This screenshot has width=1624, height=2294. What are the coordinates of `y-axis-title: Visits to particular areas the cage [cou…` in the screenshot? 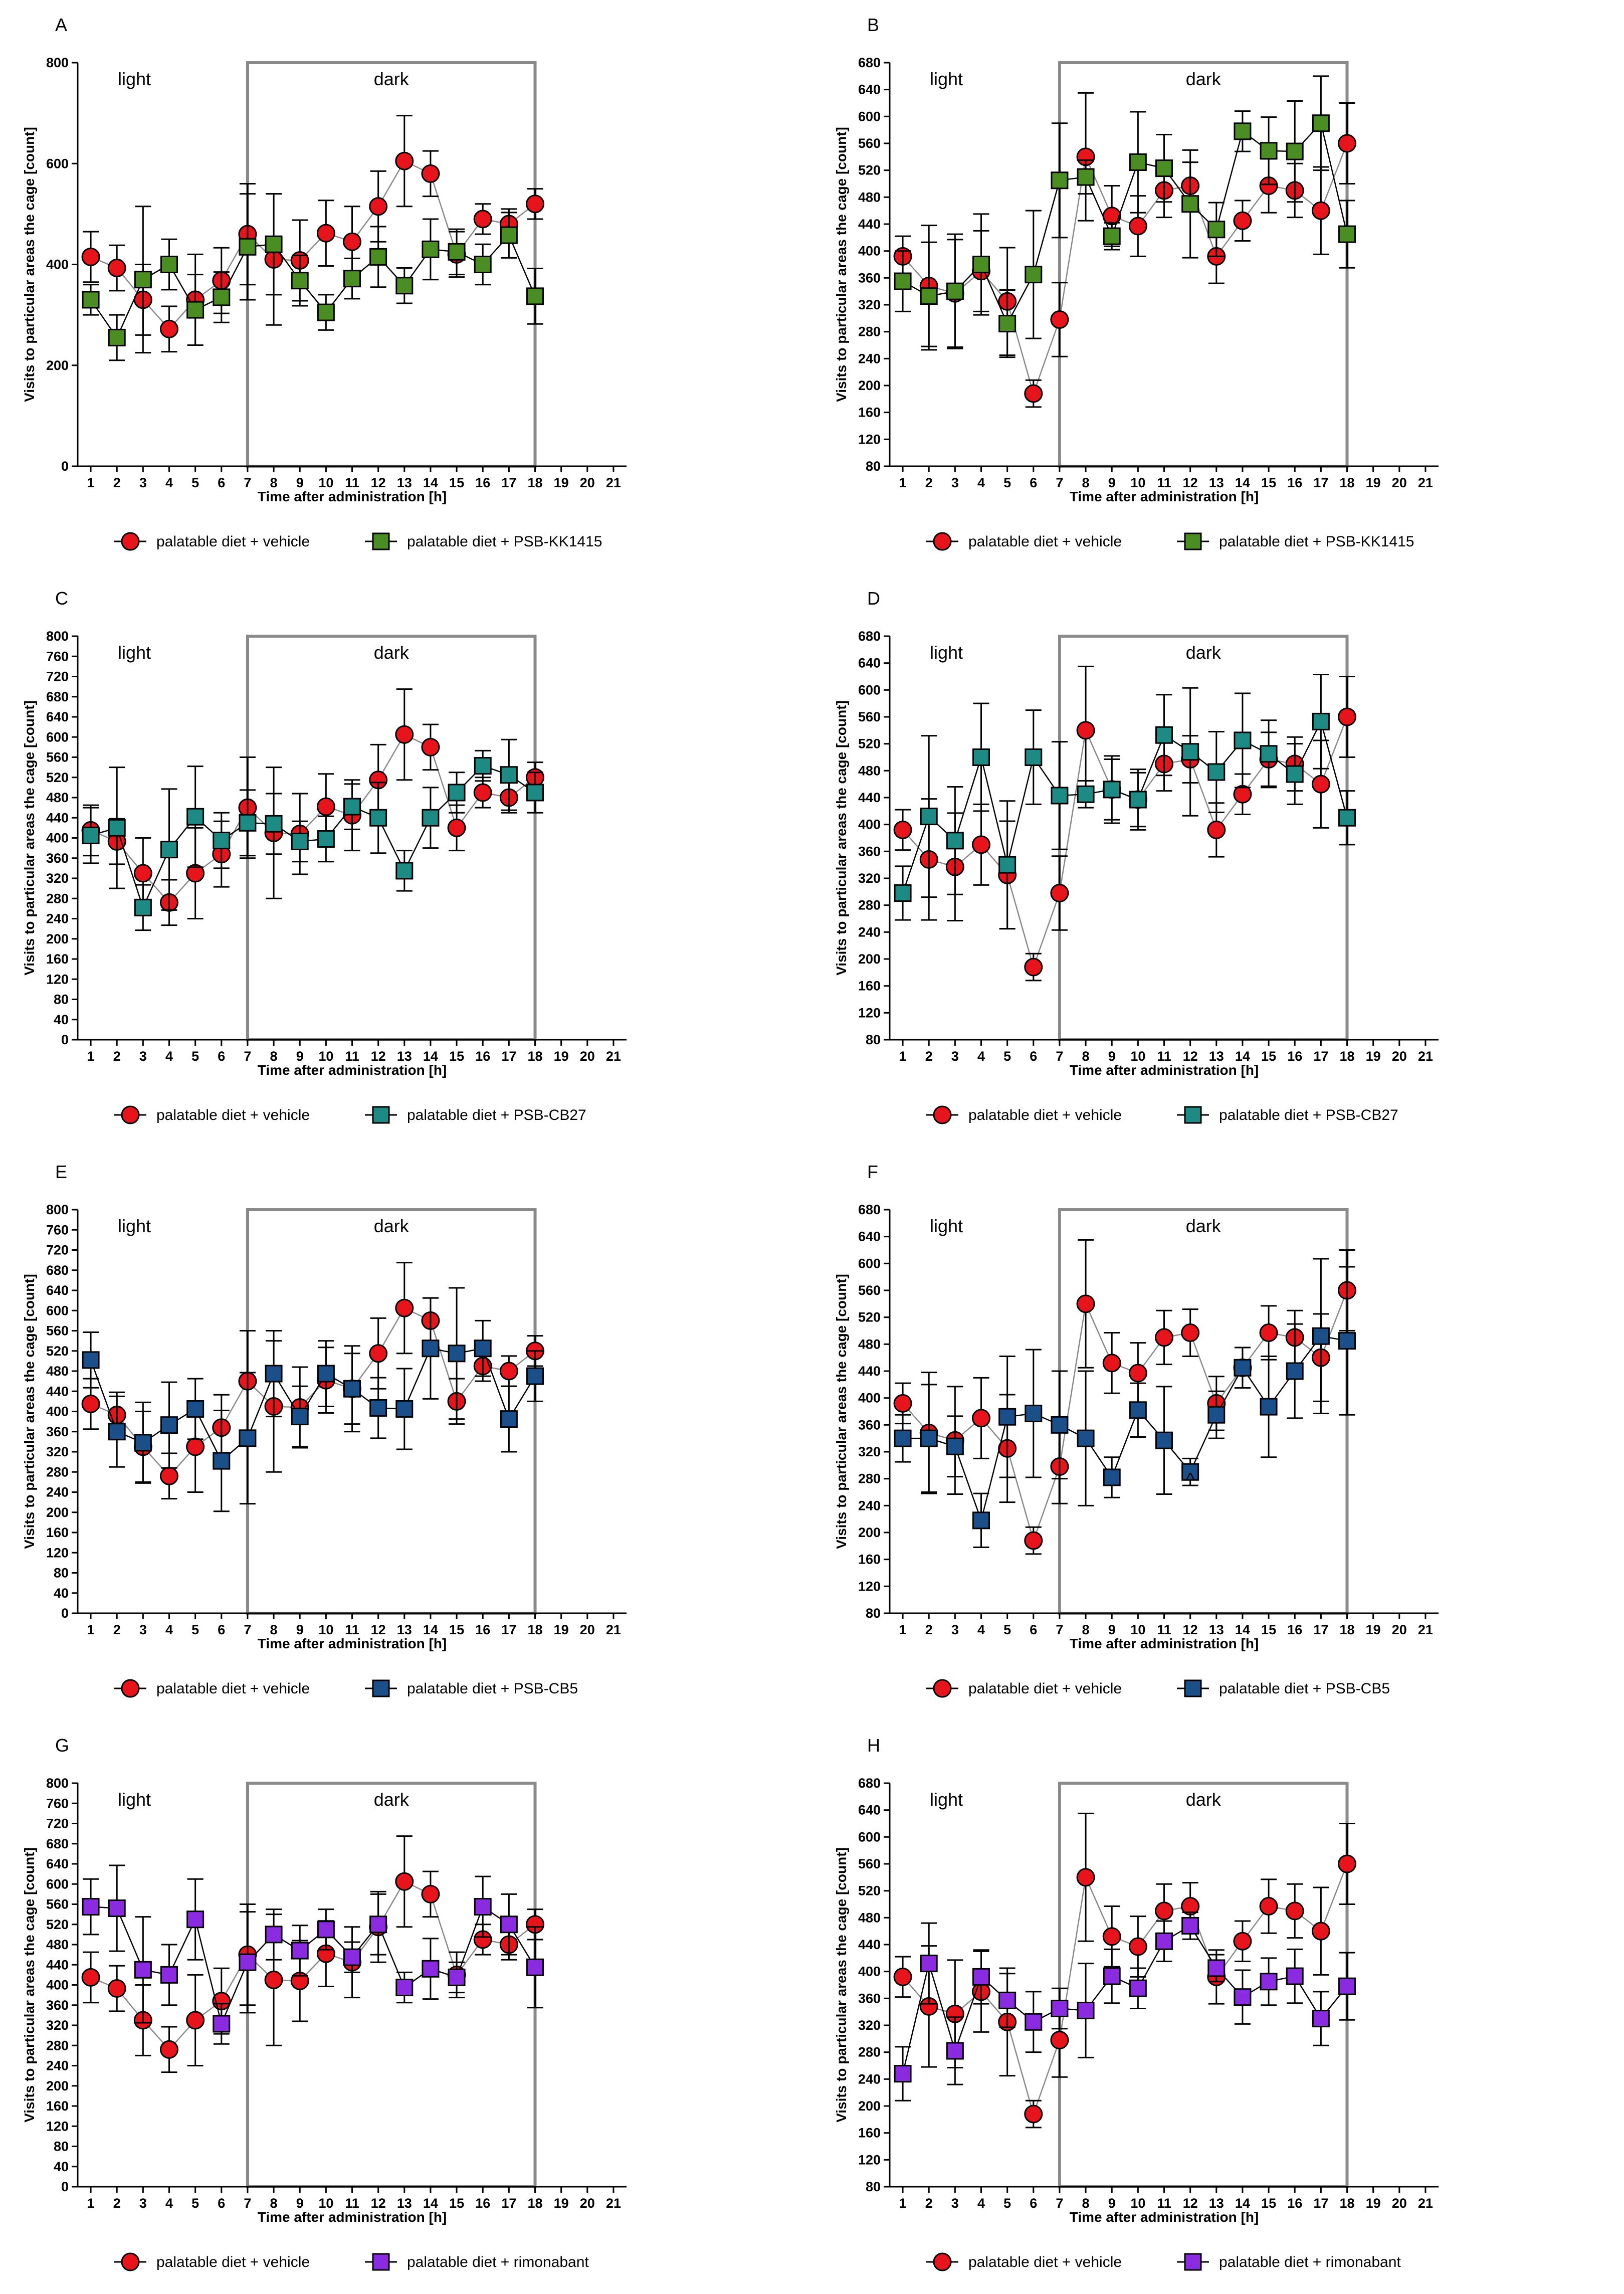 It's located at (841, 1412).